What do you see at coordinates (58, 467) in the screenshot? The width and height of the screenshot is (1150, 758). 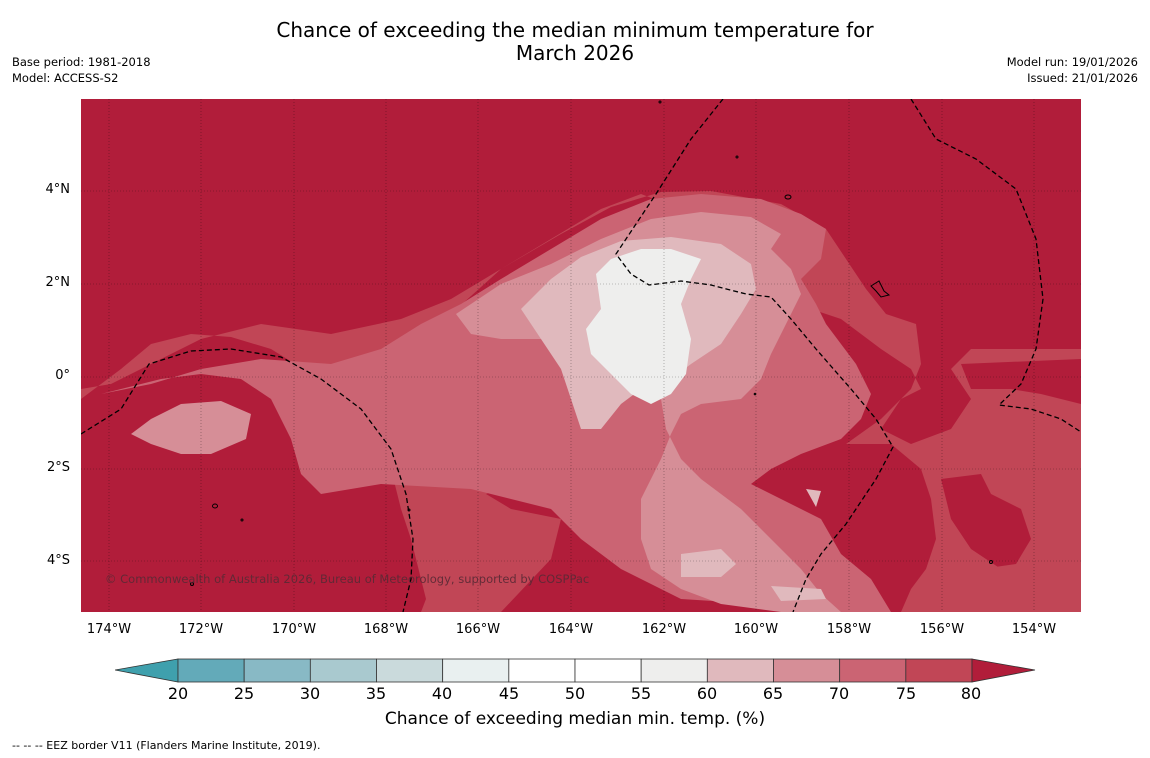 I see `lat-label-2s: 2°S` at bounding box center [58, 467].